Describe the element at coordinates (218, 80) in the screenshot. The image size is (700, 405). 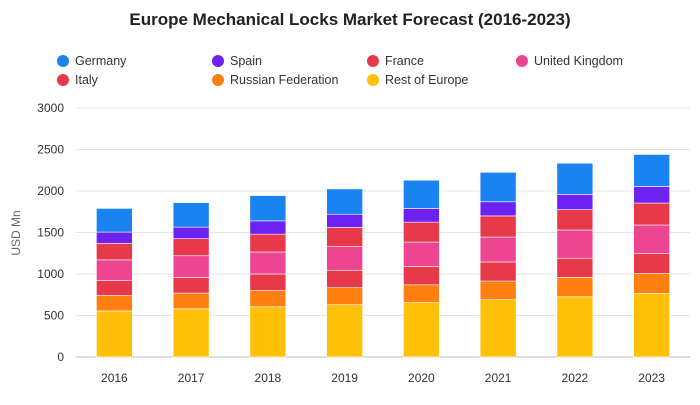
I see `legend-marker-russian-federation` at that location.